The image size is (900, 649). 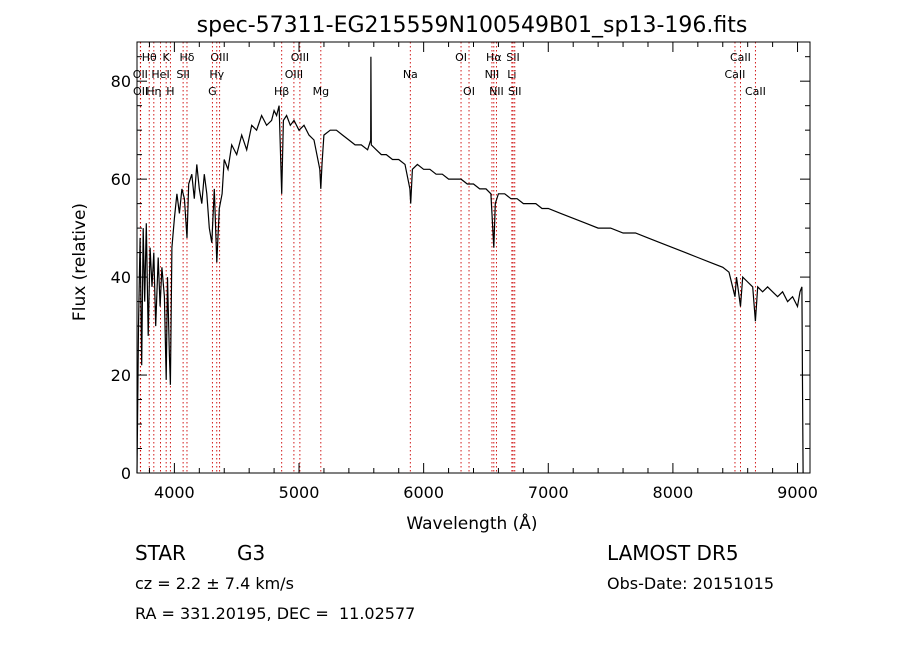 What do you see at coordinates (294, 74) in the screenshot?
I see `marker-label-14: OIII` at bounding box center [294, 74].